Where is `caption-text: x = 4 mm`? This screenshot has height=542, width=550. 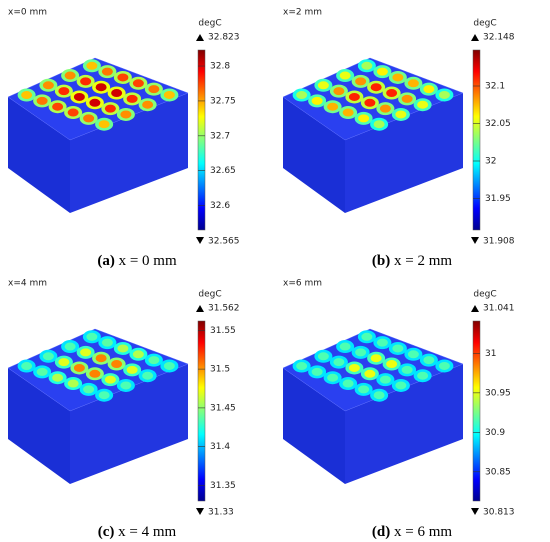 caption-text: x = 4 mm is located at coordinates (147, 532).